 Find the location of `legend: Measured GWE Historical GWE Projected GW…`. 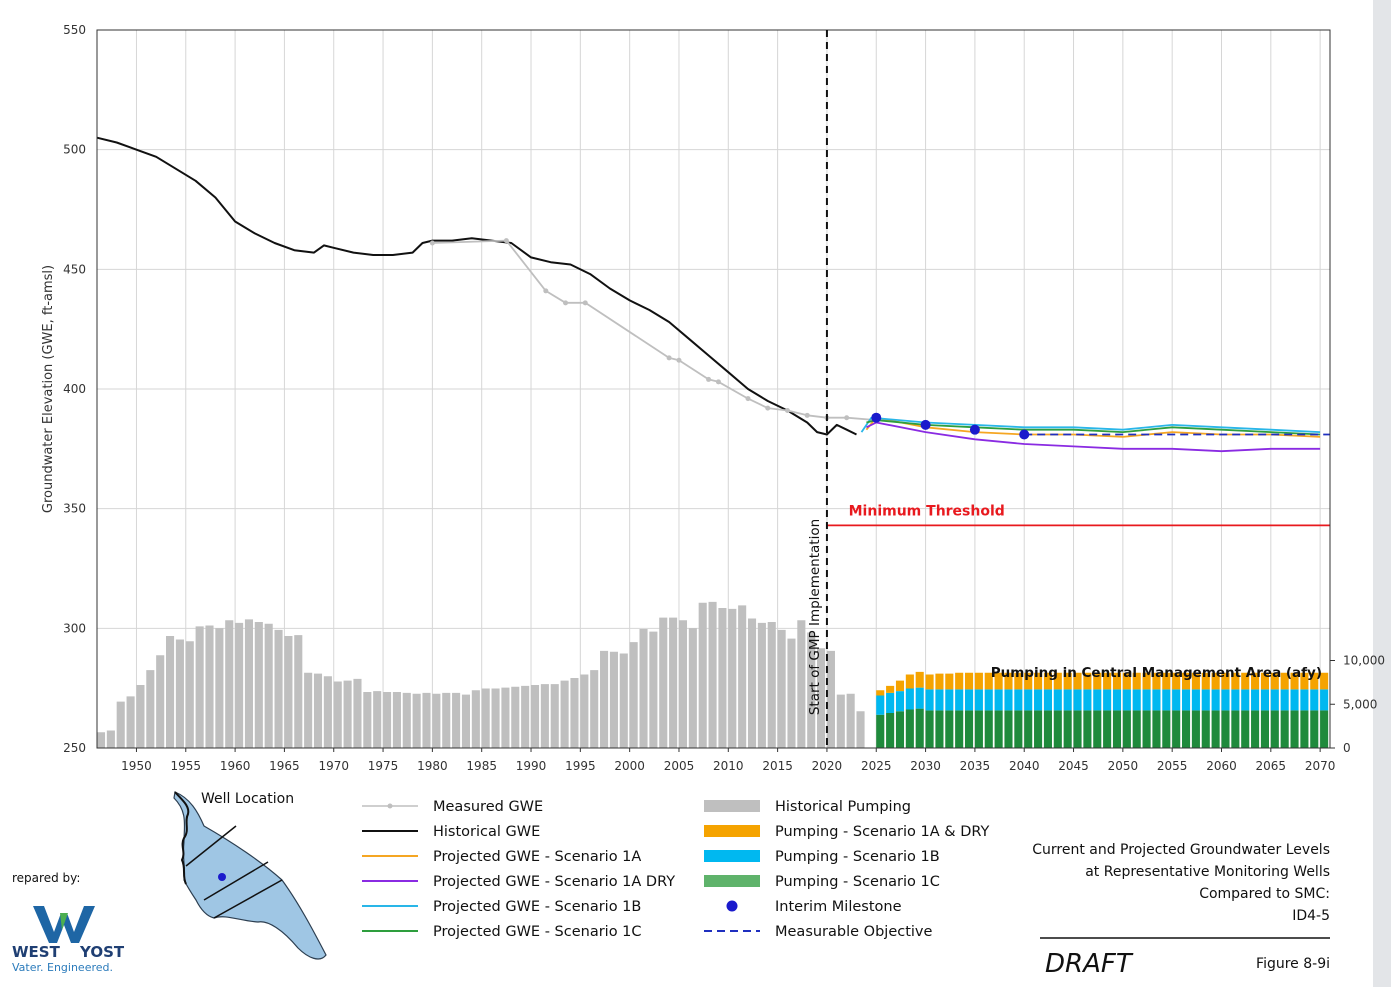

legend: Measured GWE Historical GWE Projected GW… is located at coordinates (676, 869).